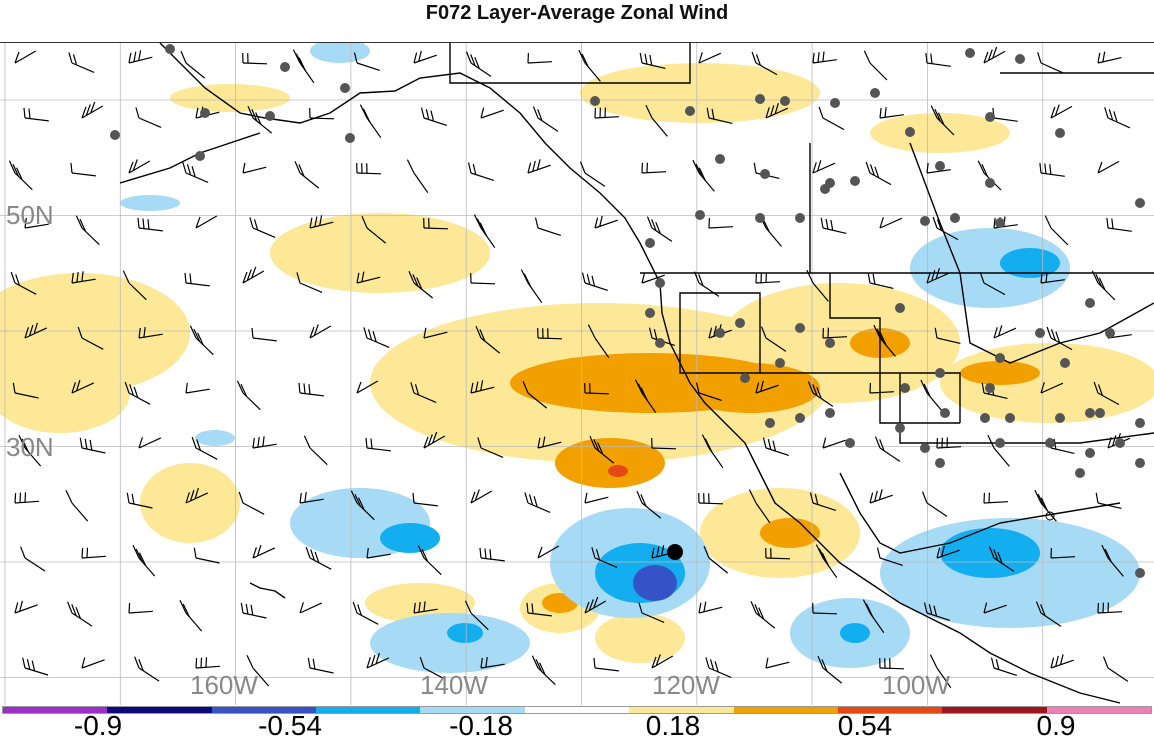 The image size is (1154, 743). What do you see at coordinates (570, 63) in the screenshot?
I see `coastline-segment` at bounding box center [570, 63].